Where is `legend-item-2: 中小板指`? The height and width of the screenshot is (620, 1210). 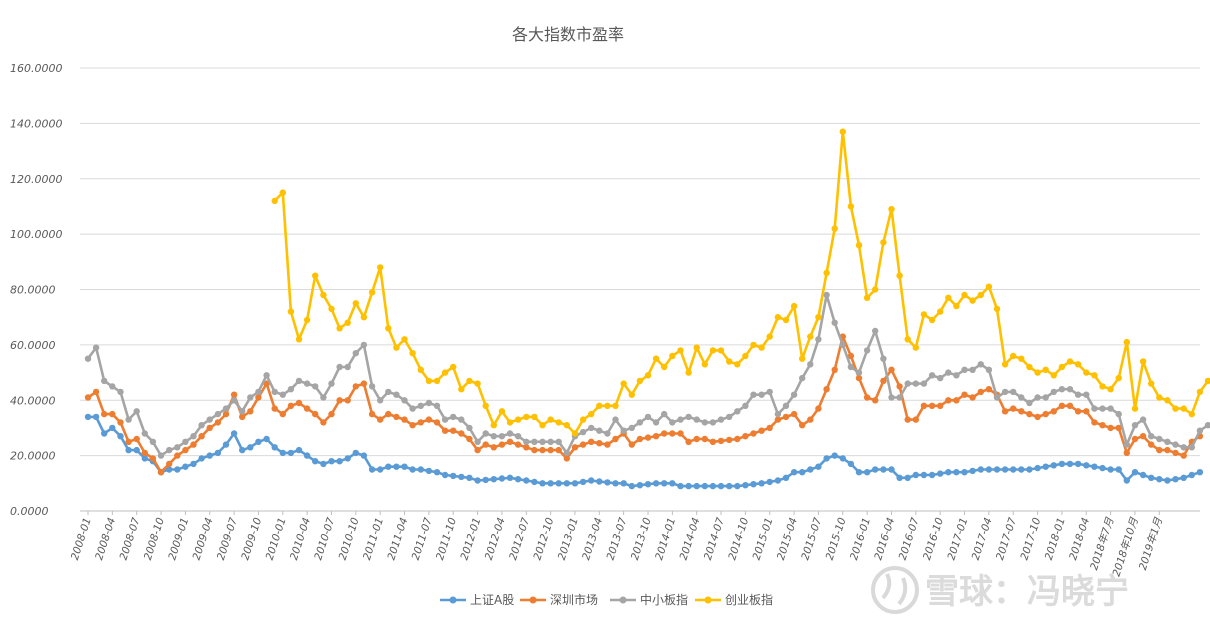 legend-item-2: 中小板指 is located at coordinates (649, 599).